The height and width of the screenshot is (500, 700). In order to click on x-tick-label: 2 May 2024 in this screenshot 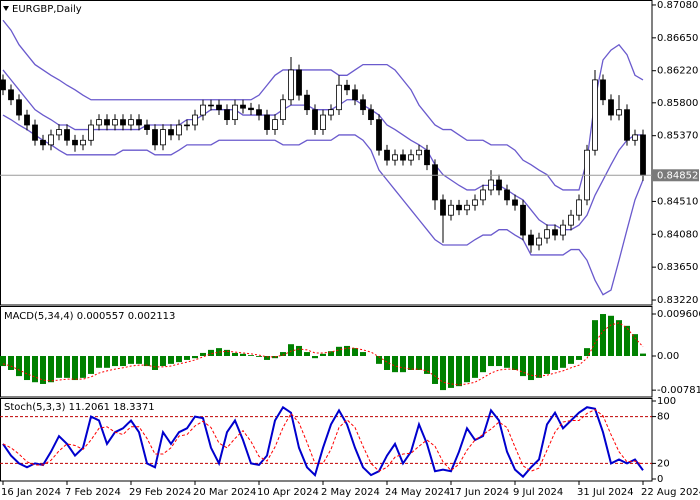, I will do `click(350, 492)`.